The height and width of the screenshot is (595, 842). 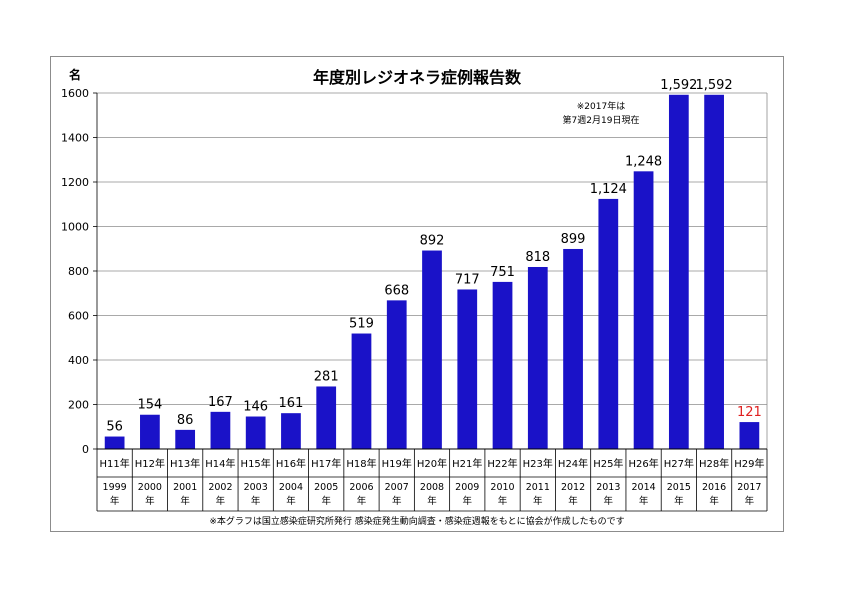 I want to click on x-category-year: 2002, so click(x=220, y=487).